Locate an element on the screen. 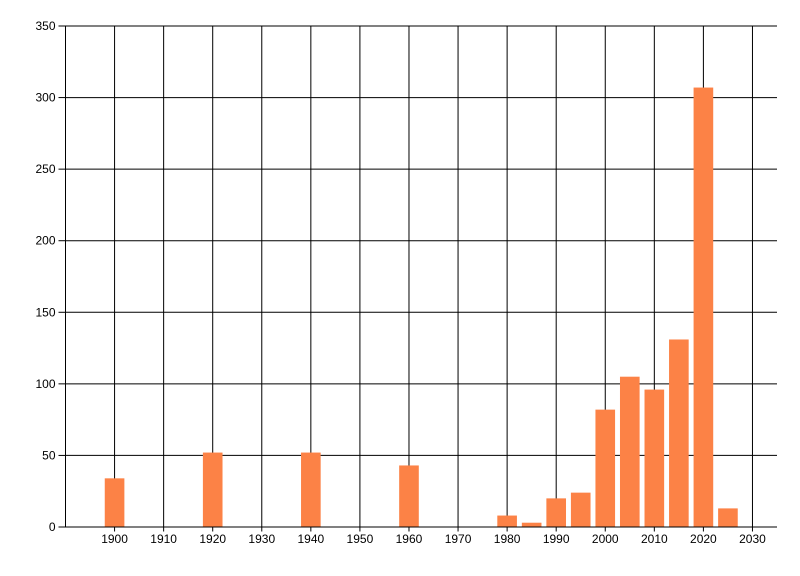  x-tick-label: 1930 is located at coordinates (261, 539).